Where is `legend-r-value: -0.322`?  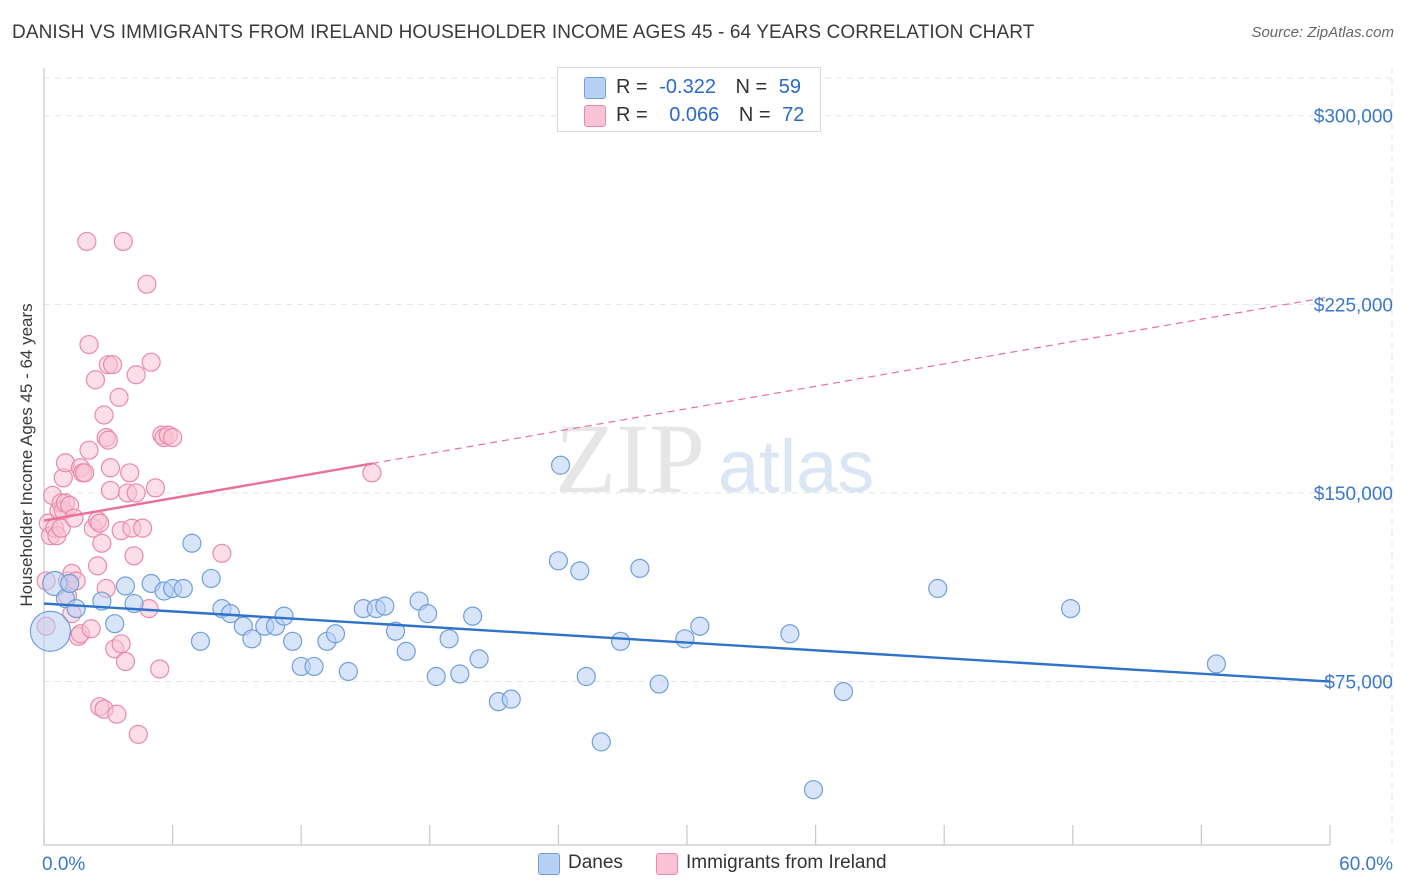 legend-r-value: -0.322 is located at coordinates (687, 87).